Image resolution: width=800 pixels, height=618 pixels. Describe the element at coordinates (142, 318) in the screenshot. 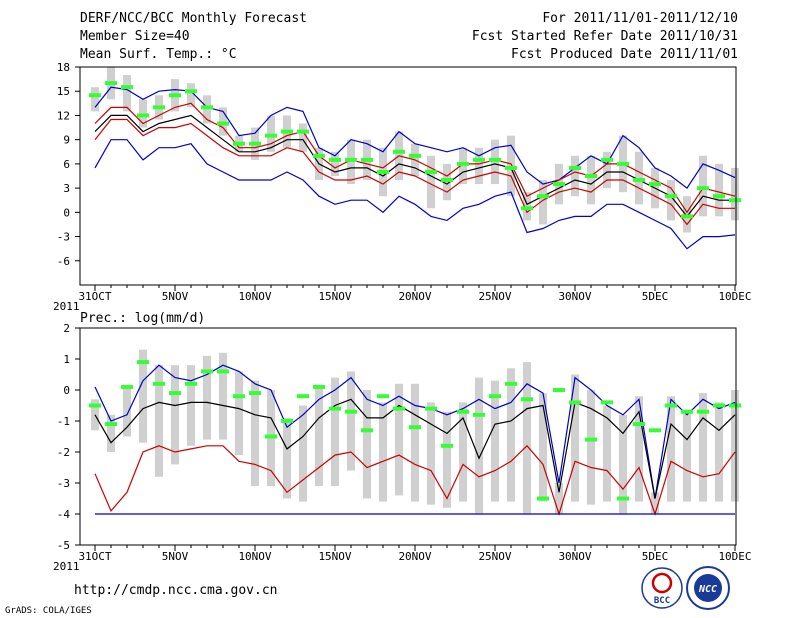

I see `panel-title: Prec.: log(mm/d)` at that location.